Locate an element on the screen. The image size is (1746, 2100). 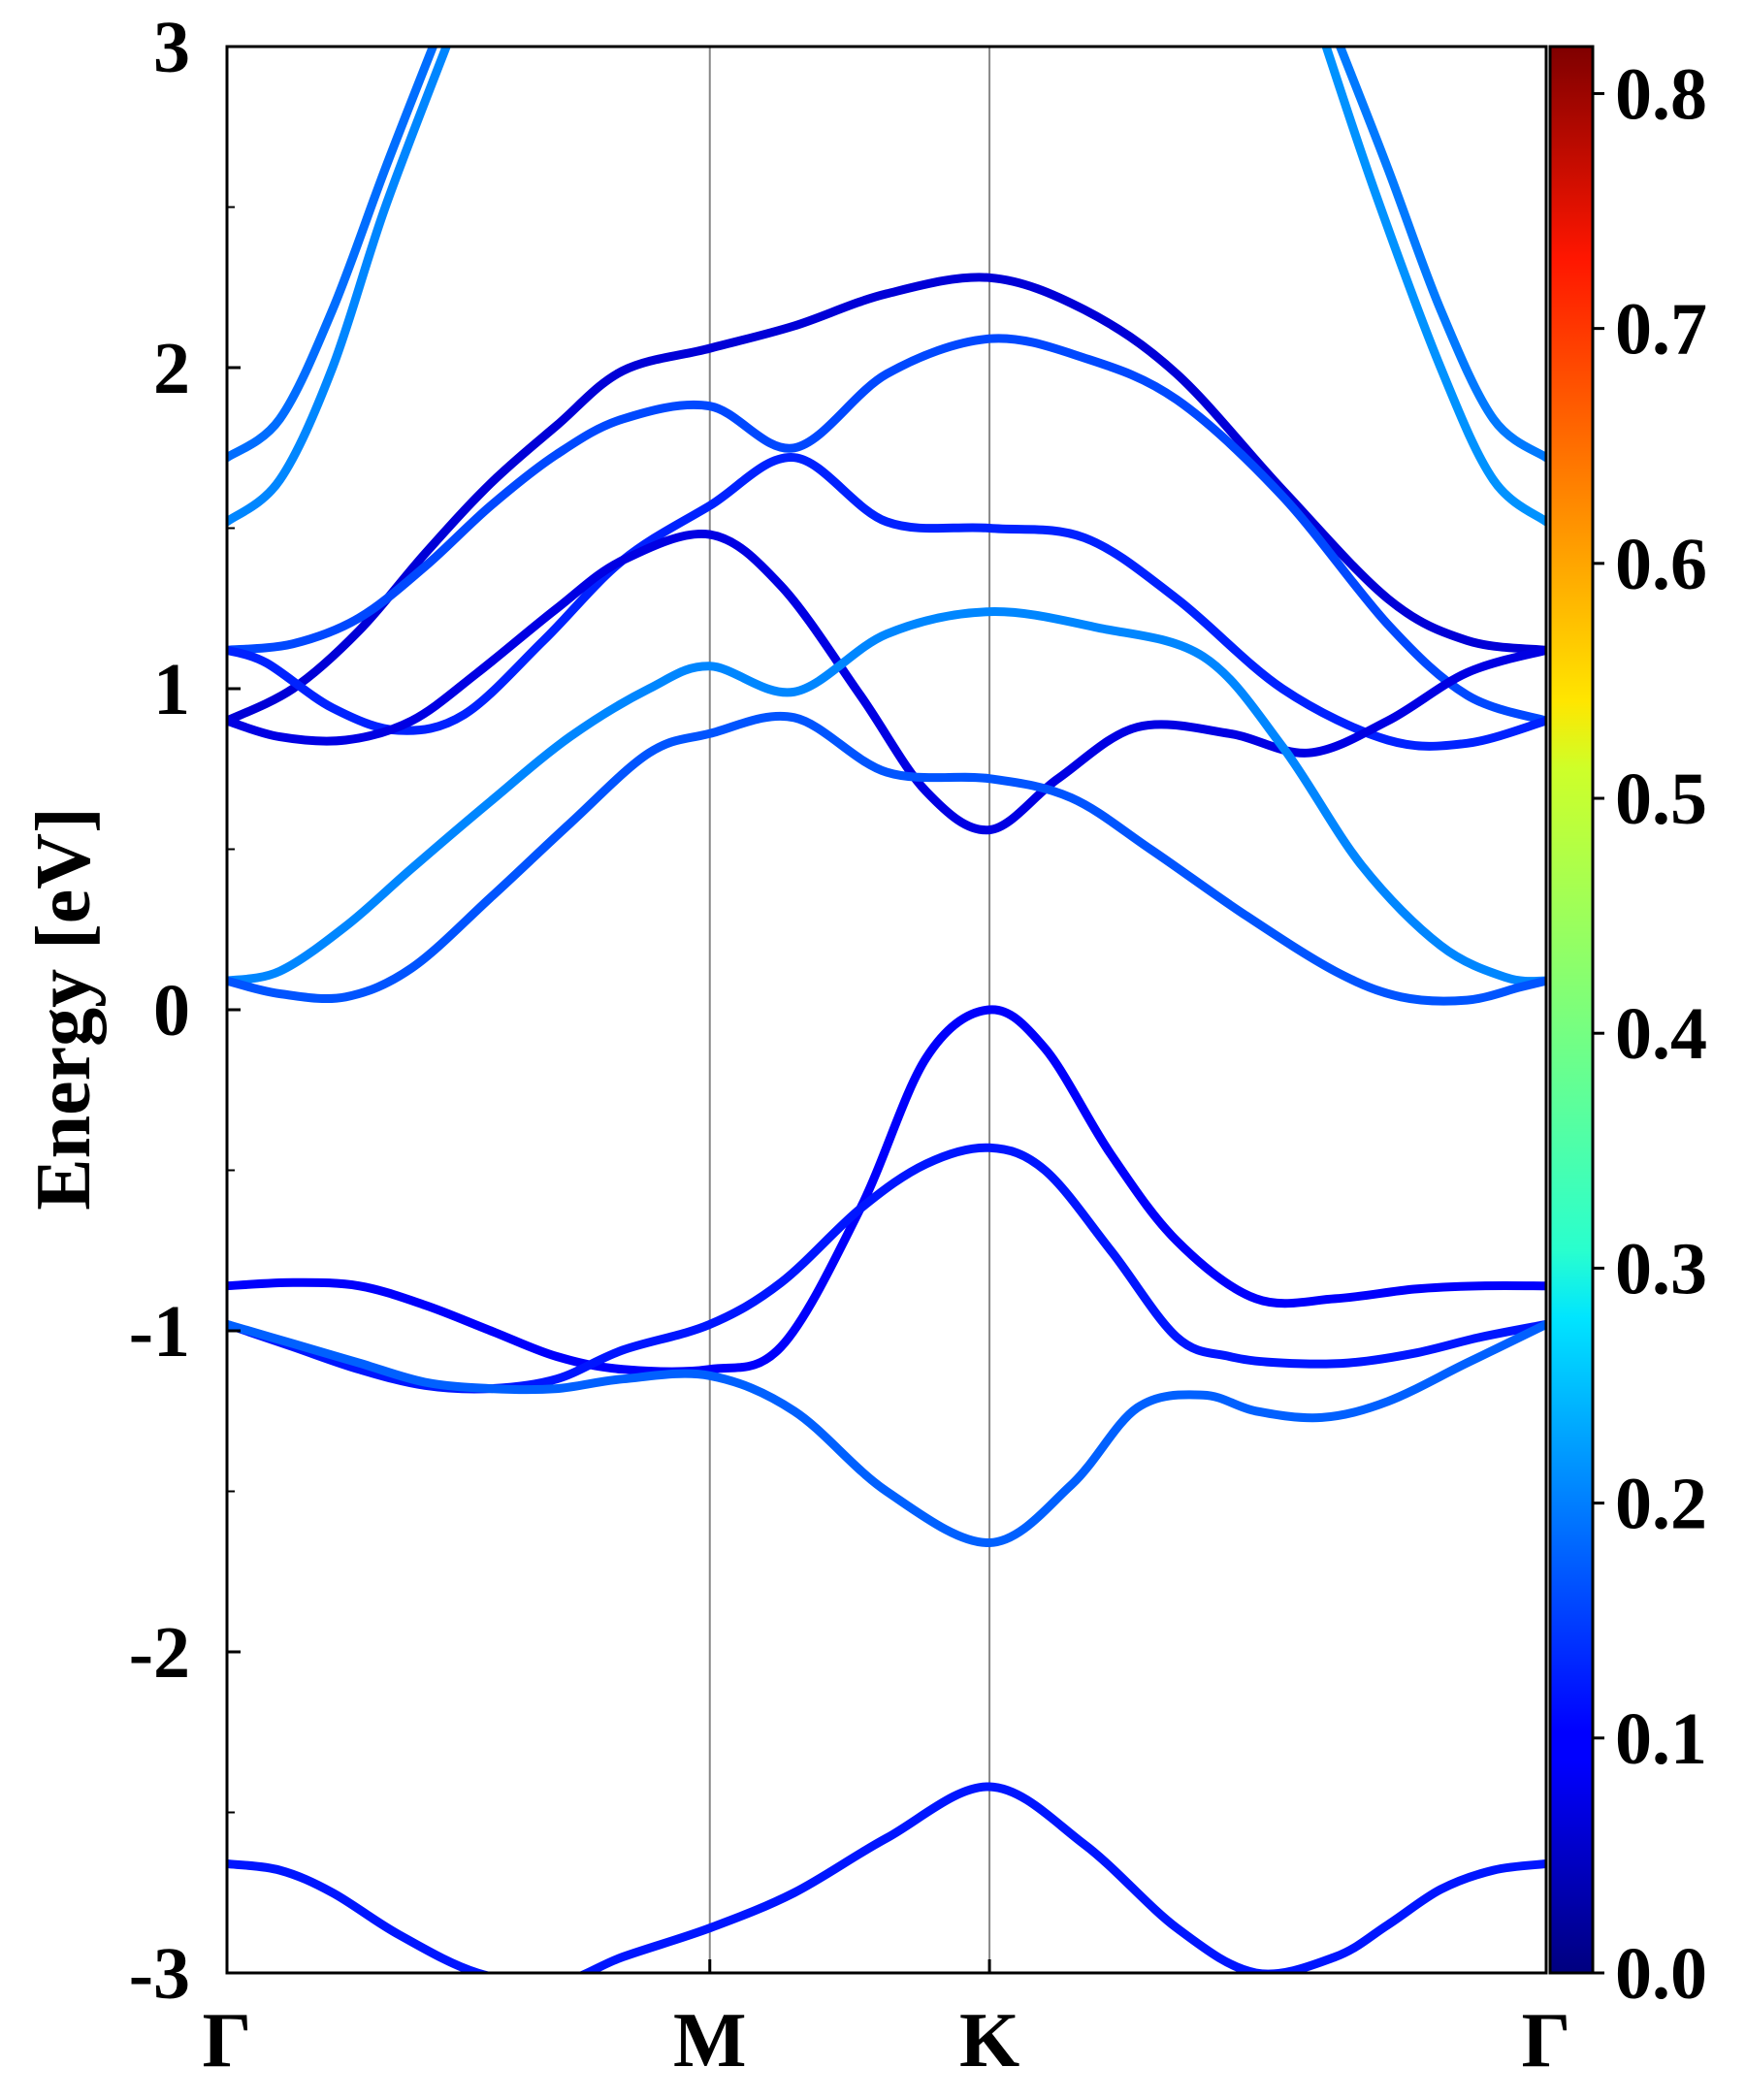
y-tick-label: -1 is located at coordinates (159, 1332).